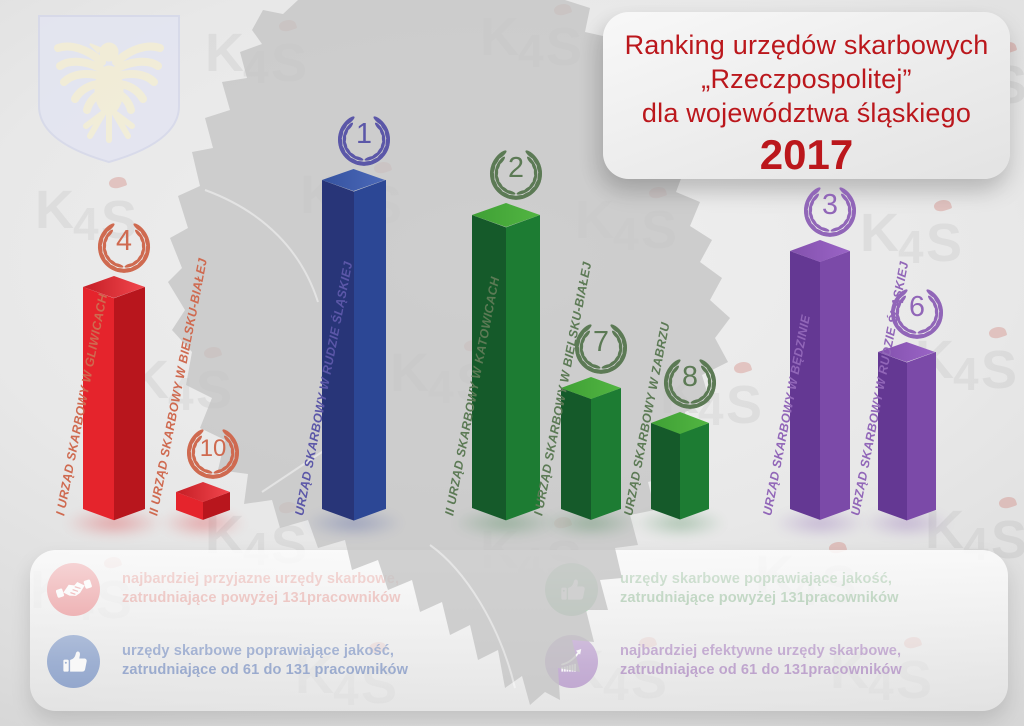  I want to click on svg-text: 7, so click(601, 342).